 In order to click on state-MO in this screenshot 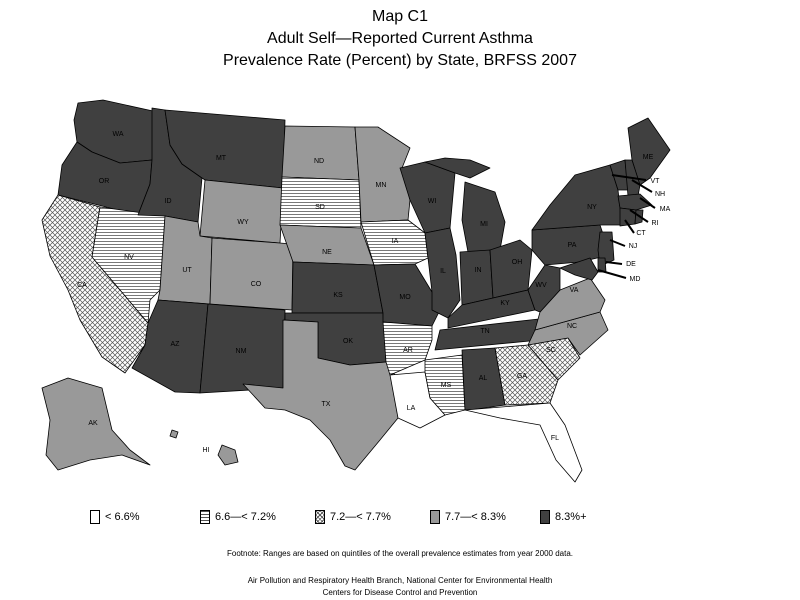, I will do `click(407, 295)`.